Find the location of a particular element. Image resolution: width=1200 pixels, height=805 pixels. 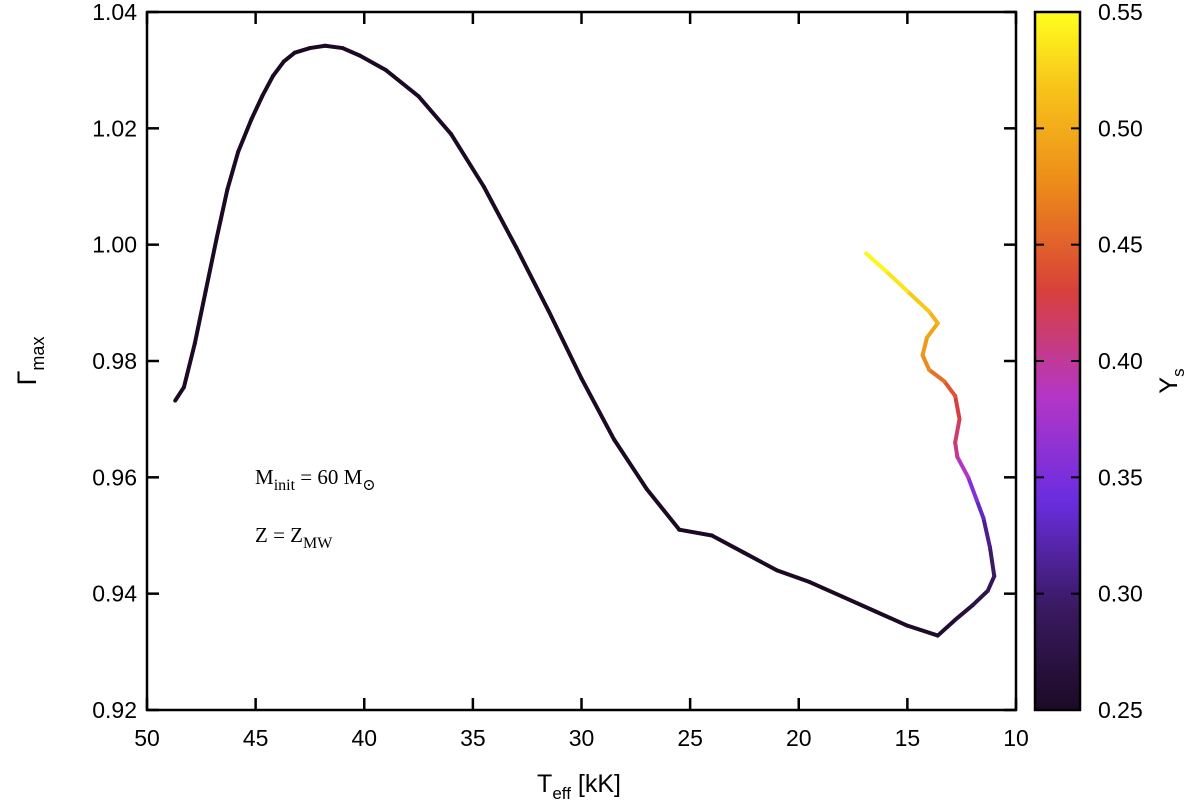

x-tick-label: 25 is located at coordinates (690, 738).